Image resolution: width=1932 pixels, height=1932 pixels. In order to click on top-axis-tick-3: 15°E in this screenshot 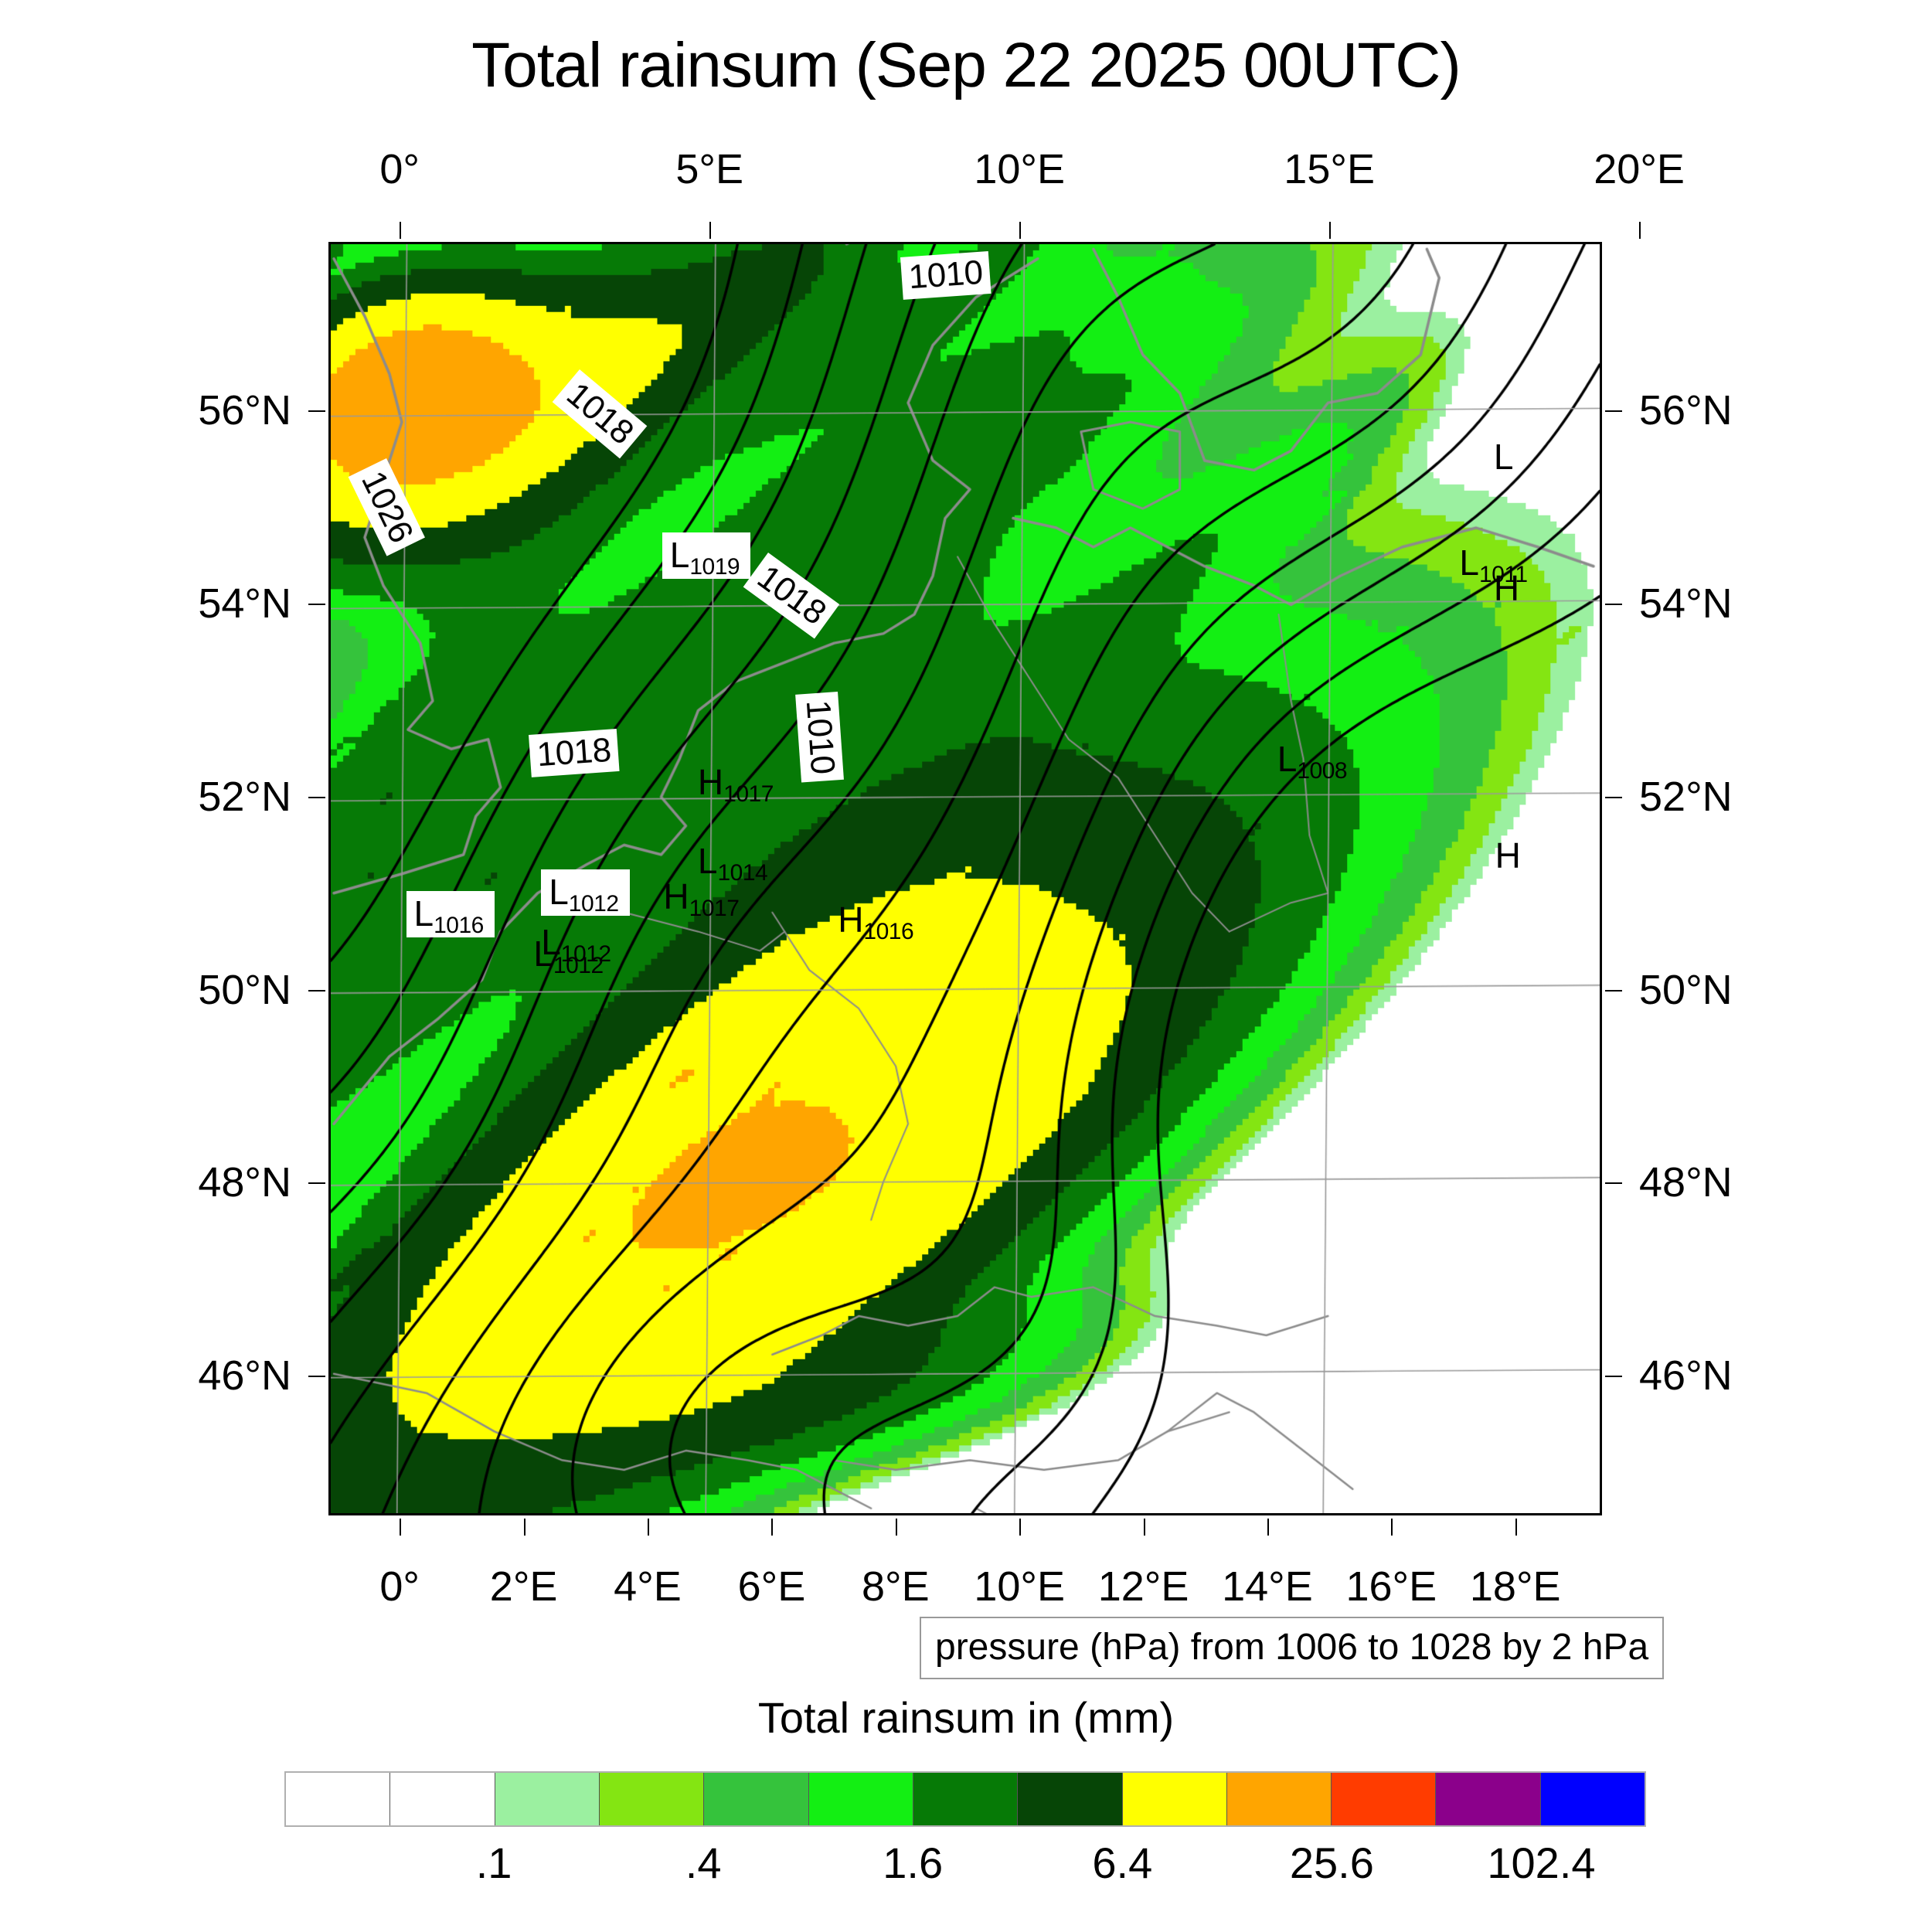, I will do `click(1329, 169)`.